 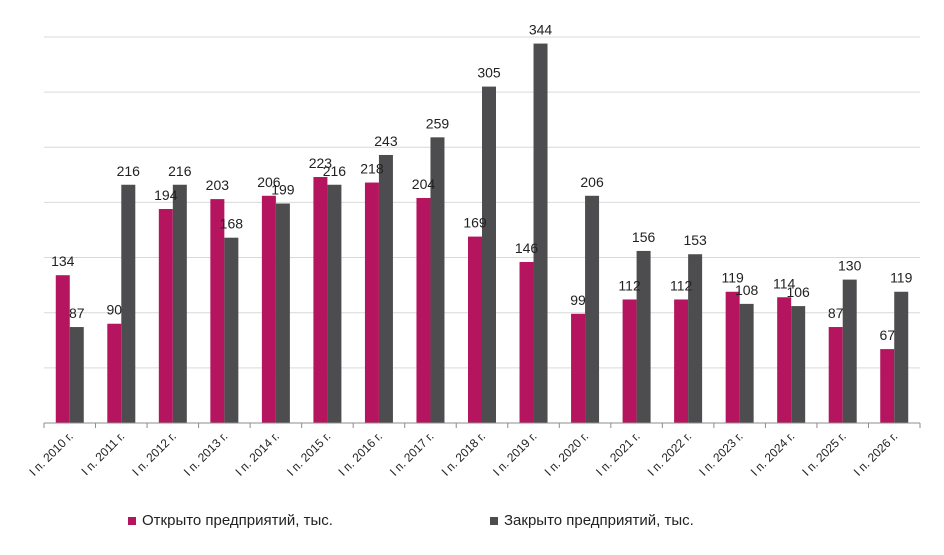 What do you see at coordinates (132, 520) in the screenshot?
I see `legend-swatch-opened` at bounding box center [132, 520].